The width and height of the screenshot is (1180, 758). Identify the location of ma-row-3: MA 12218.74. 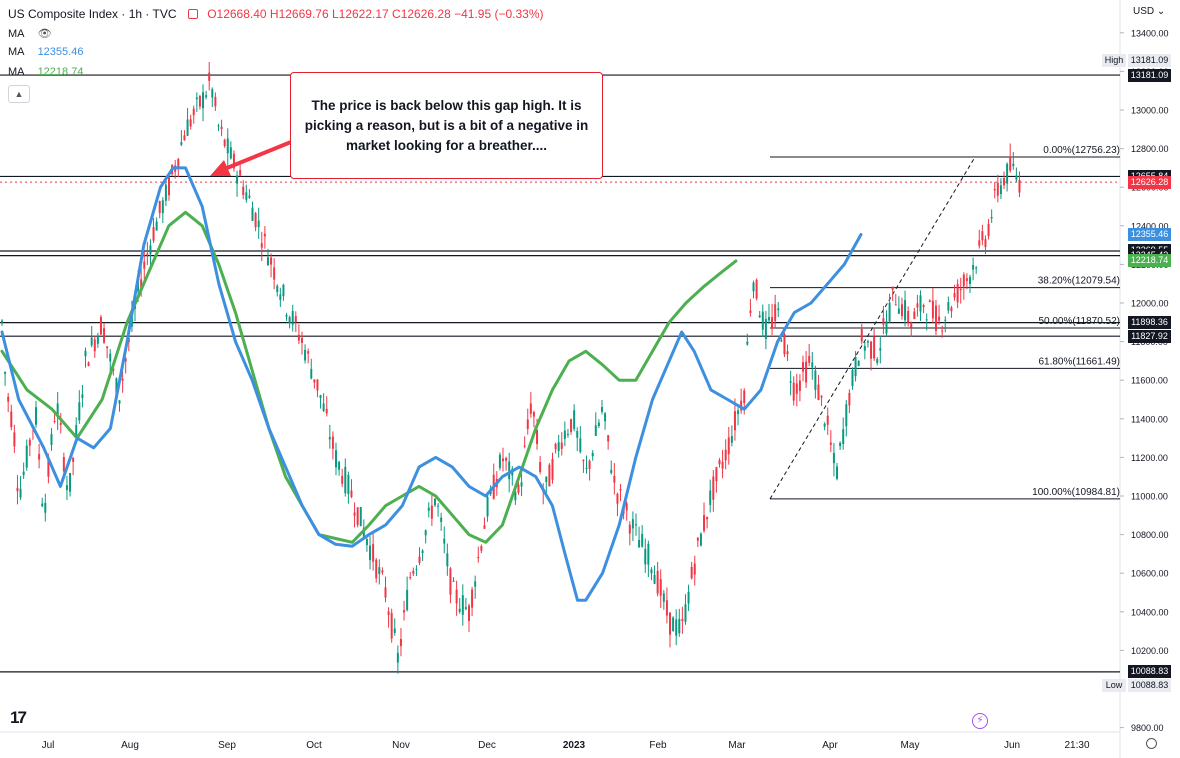
(45, 72).